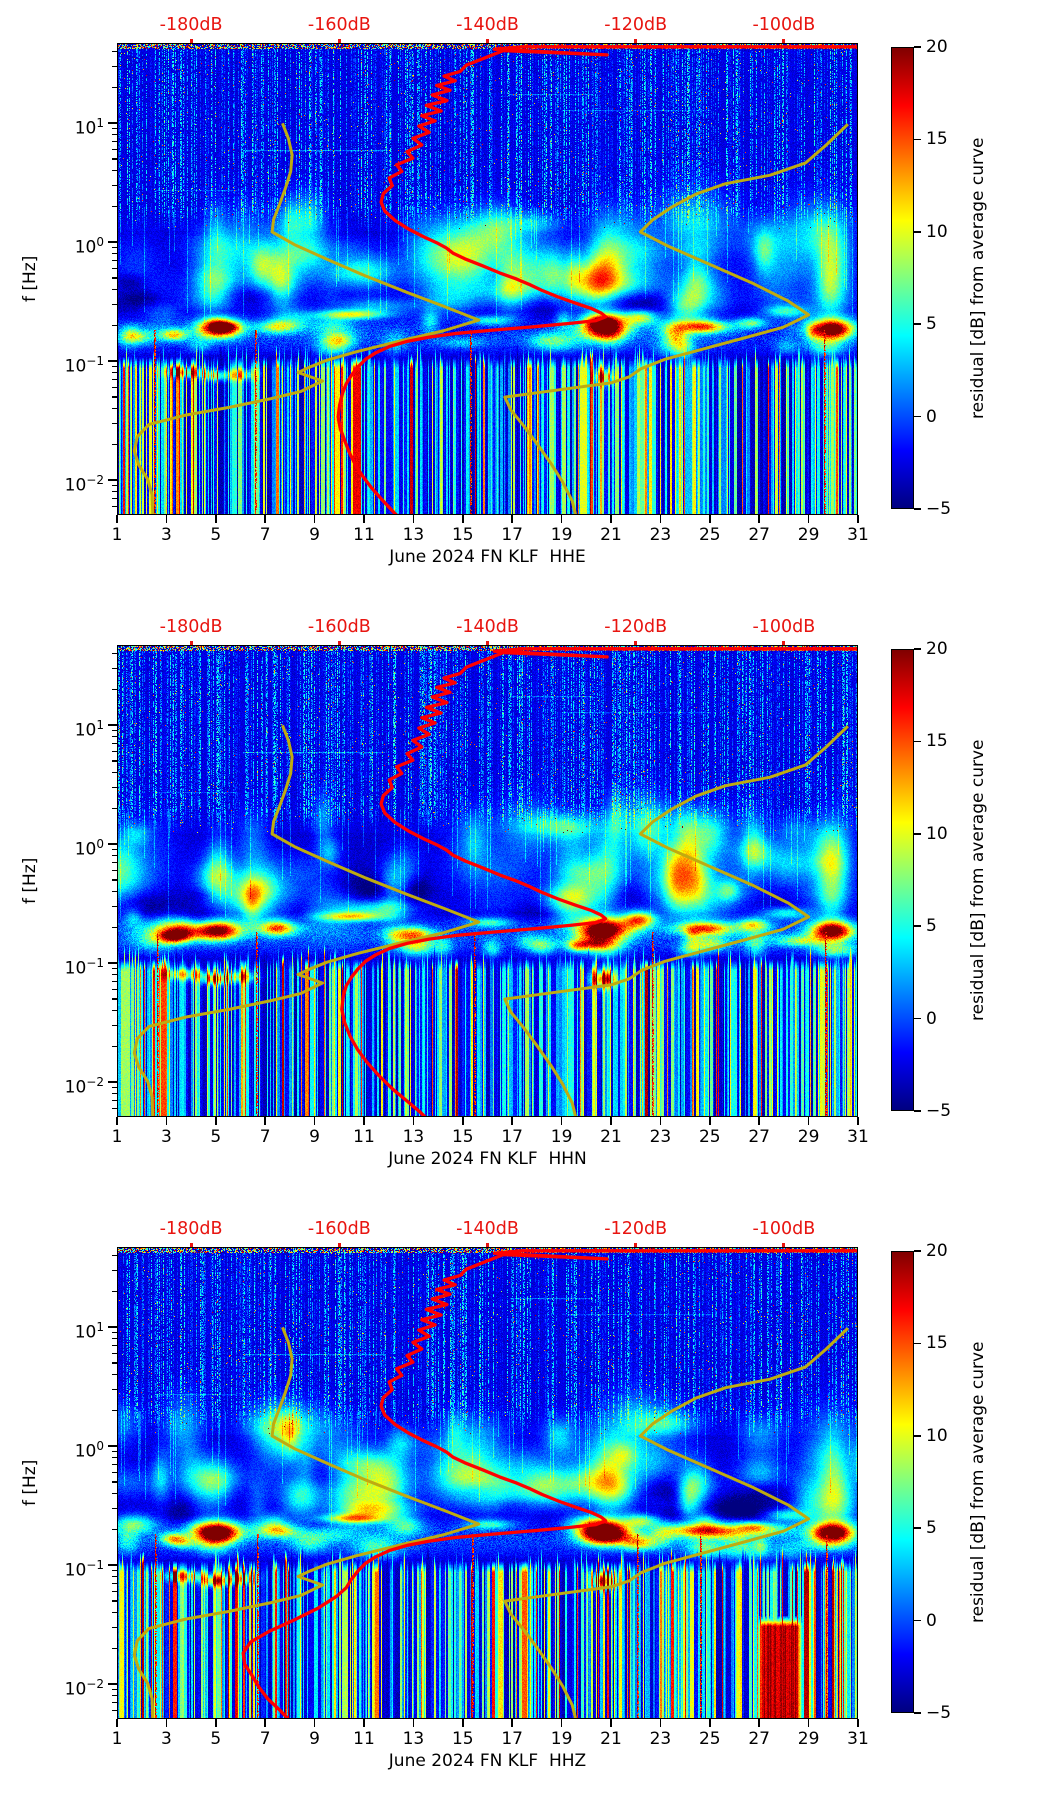  I want to click on x-axis-tick-label: 9, so click(314, 1739).